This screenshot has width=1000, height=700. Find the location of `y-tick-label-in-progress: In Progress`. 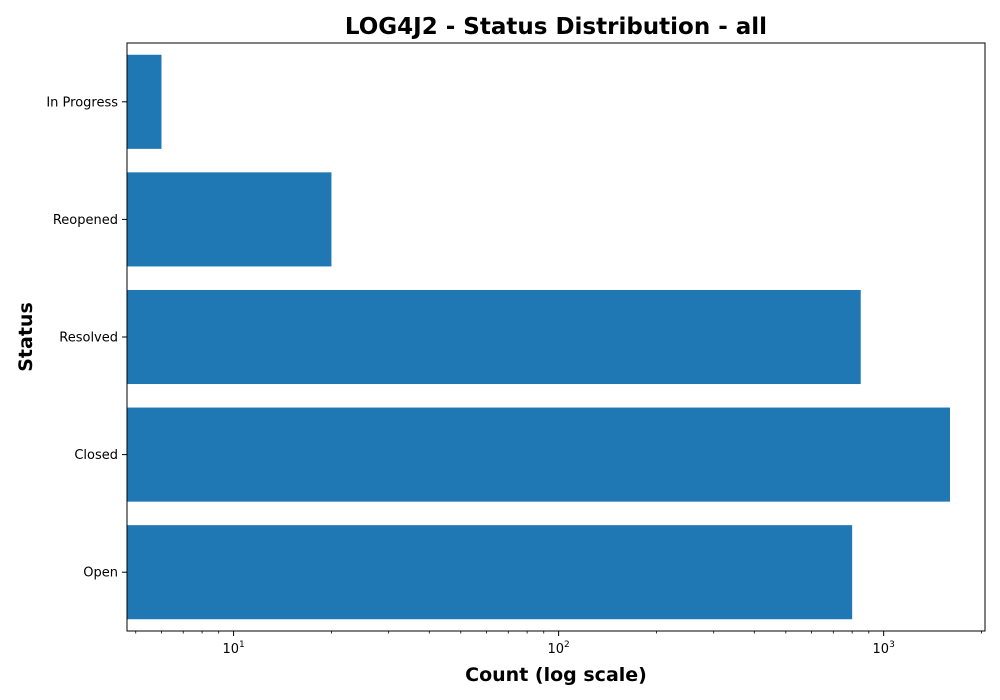

y-tick-label-in-progress: In Progress is located at coordinates (82, 102).